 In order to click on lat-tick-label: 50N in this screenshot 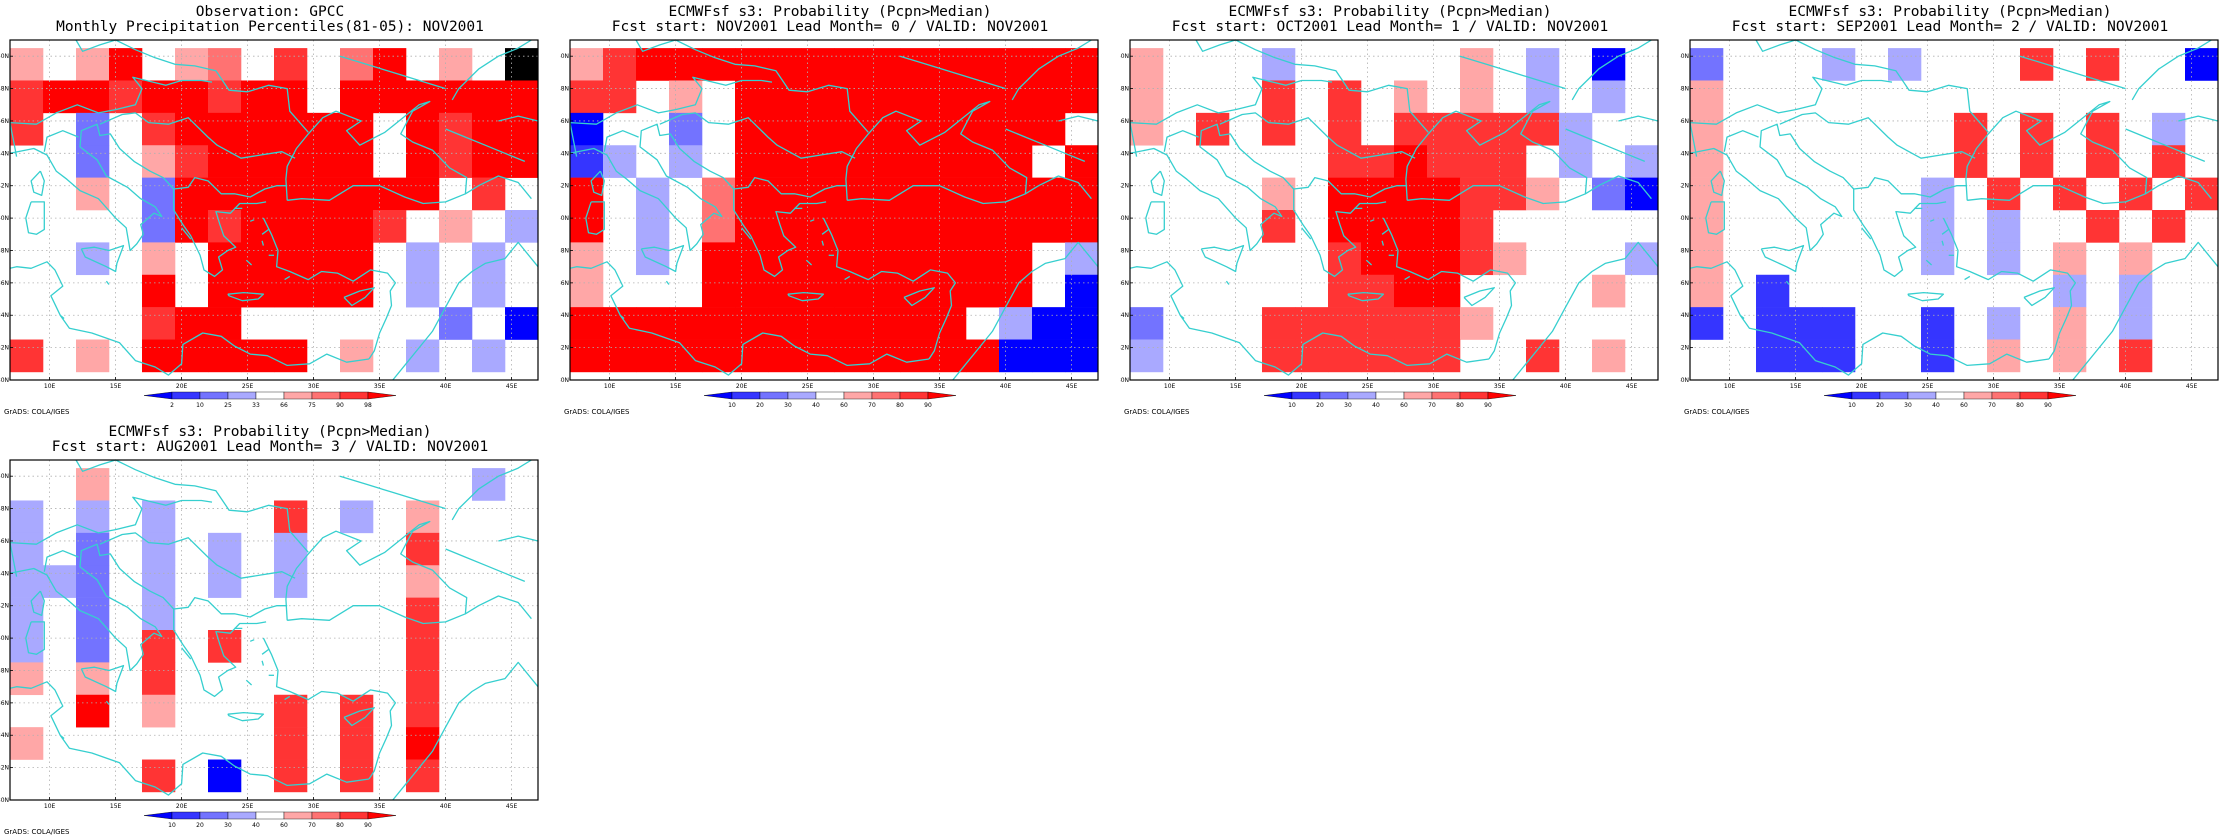, I will do `click(4, 56)`.